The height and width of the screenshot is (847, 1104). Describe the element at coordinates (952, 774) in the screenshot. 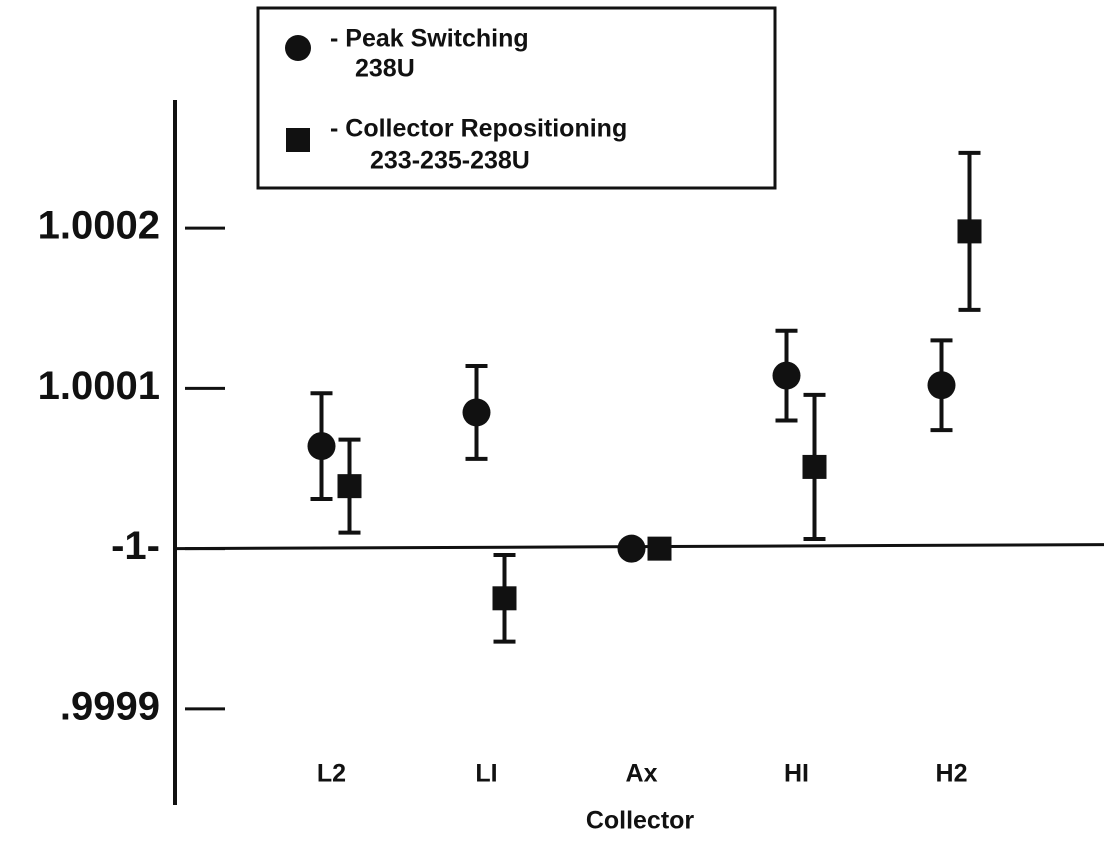

I see `x-tick-label: H2` at that location.